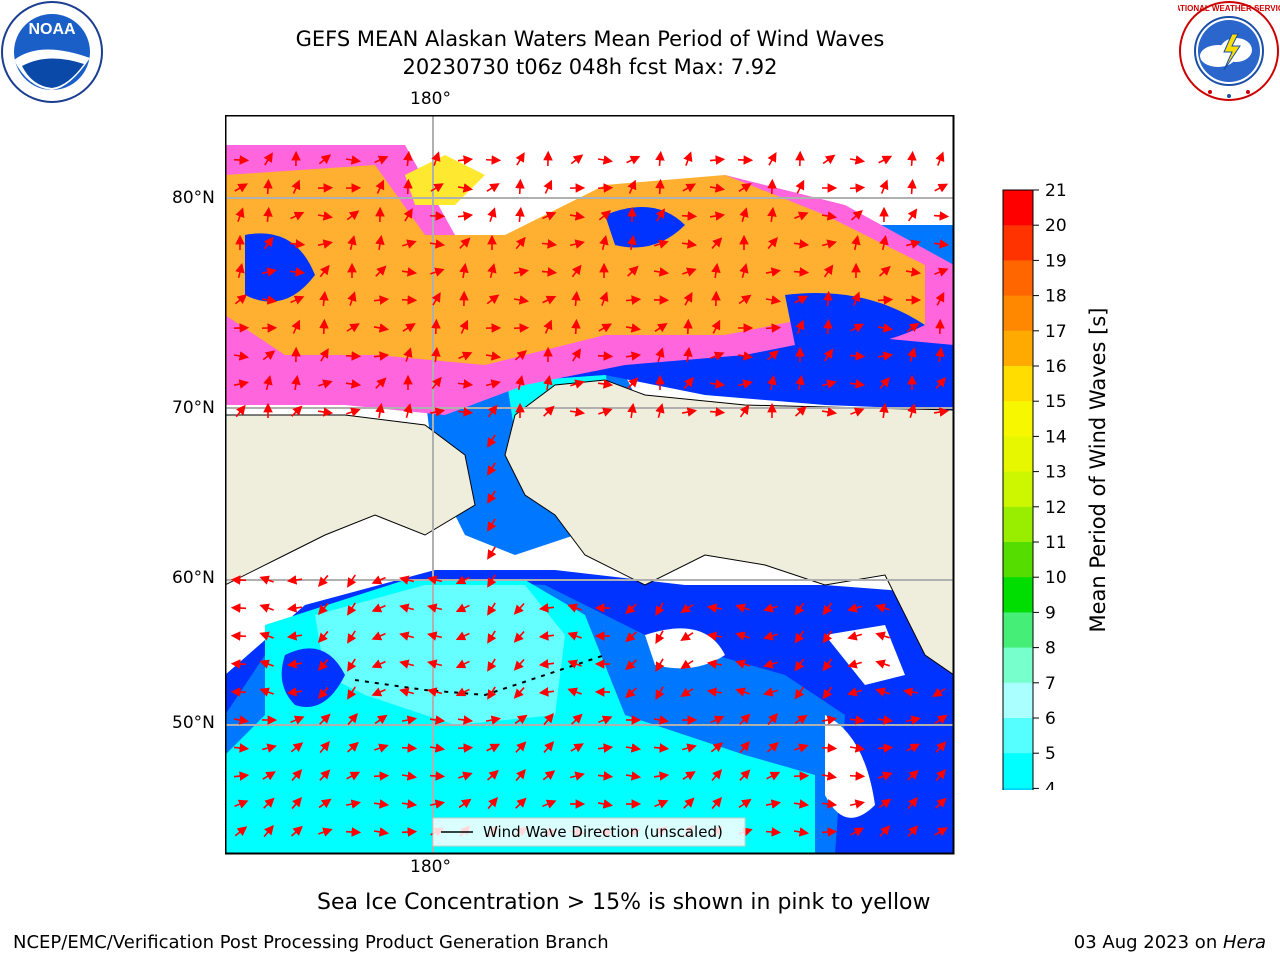 Image resolution: width=1280 pixels, height=960 pixels. I want to click on lat-label-70: 70°N, so click(193, 408).